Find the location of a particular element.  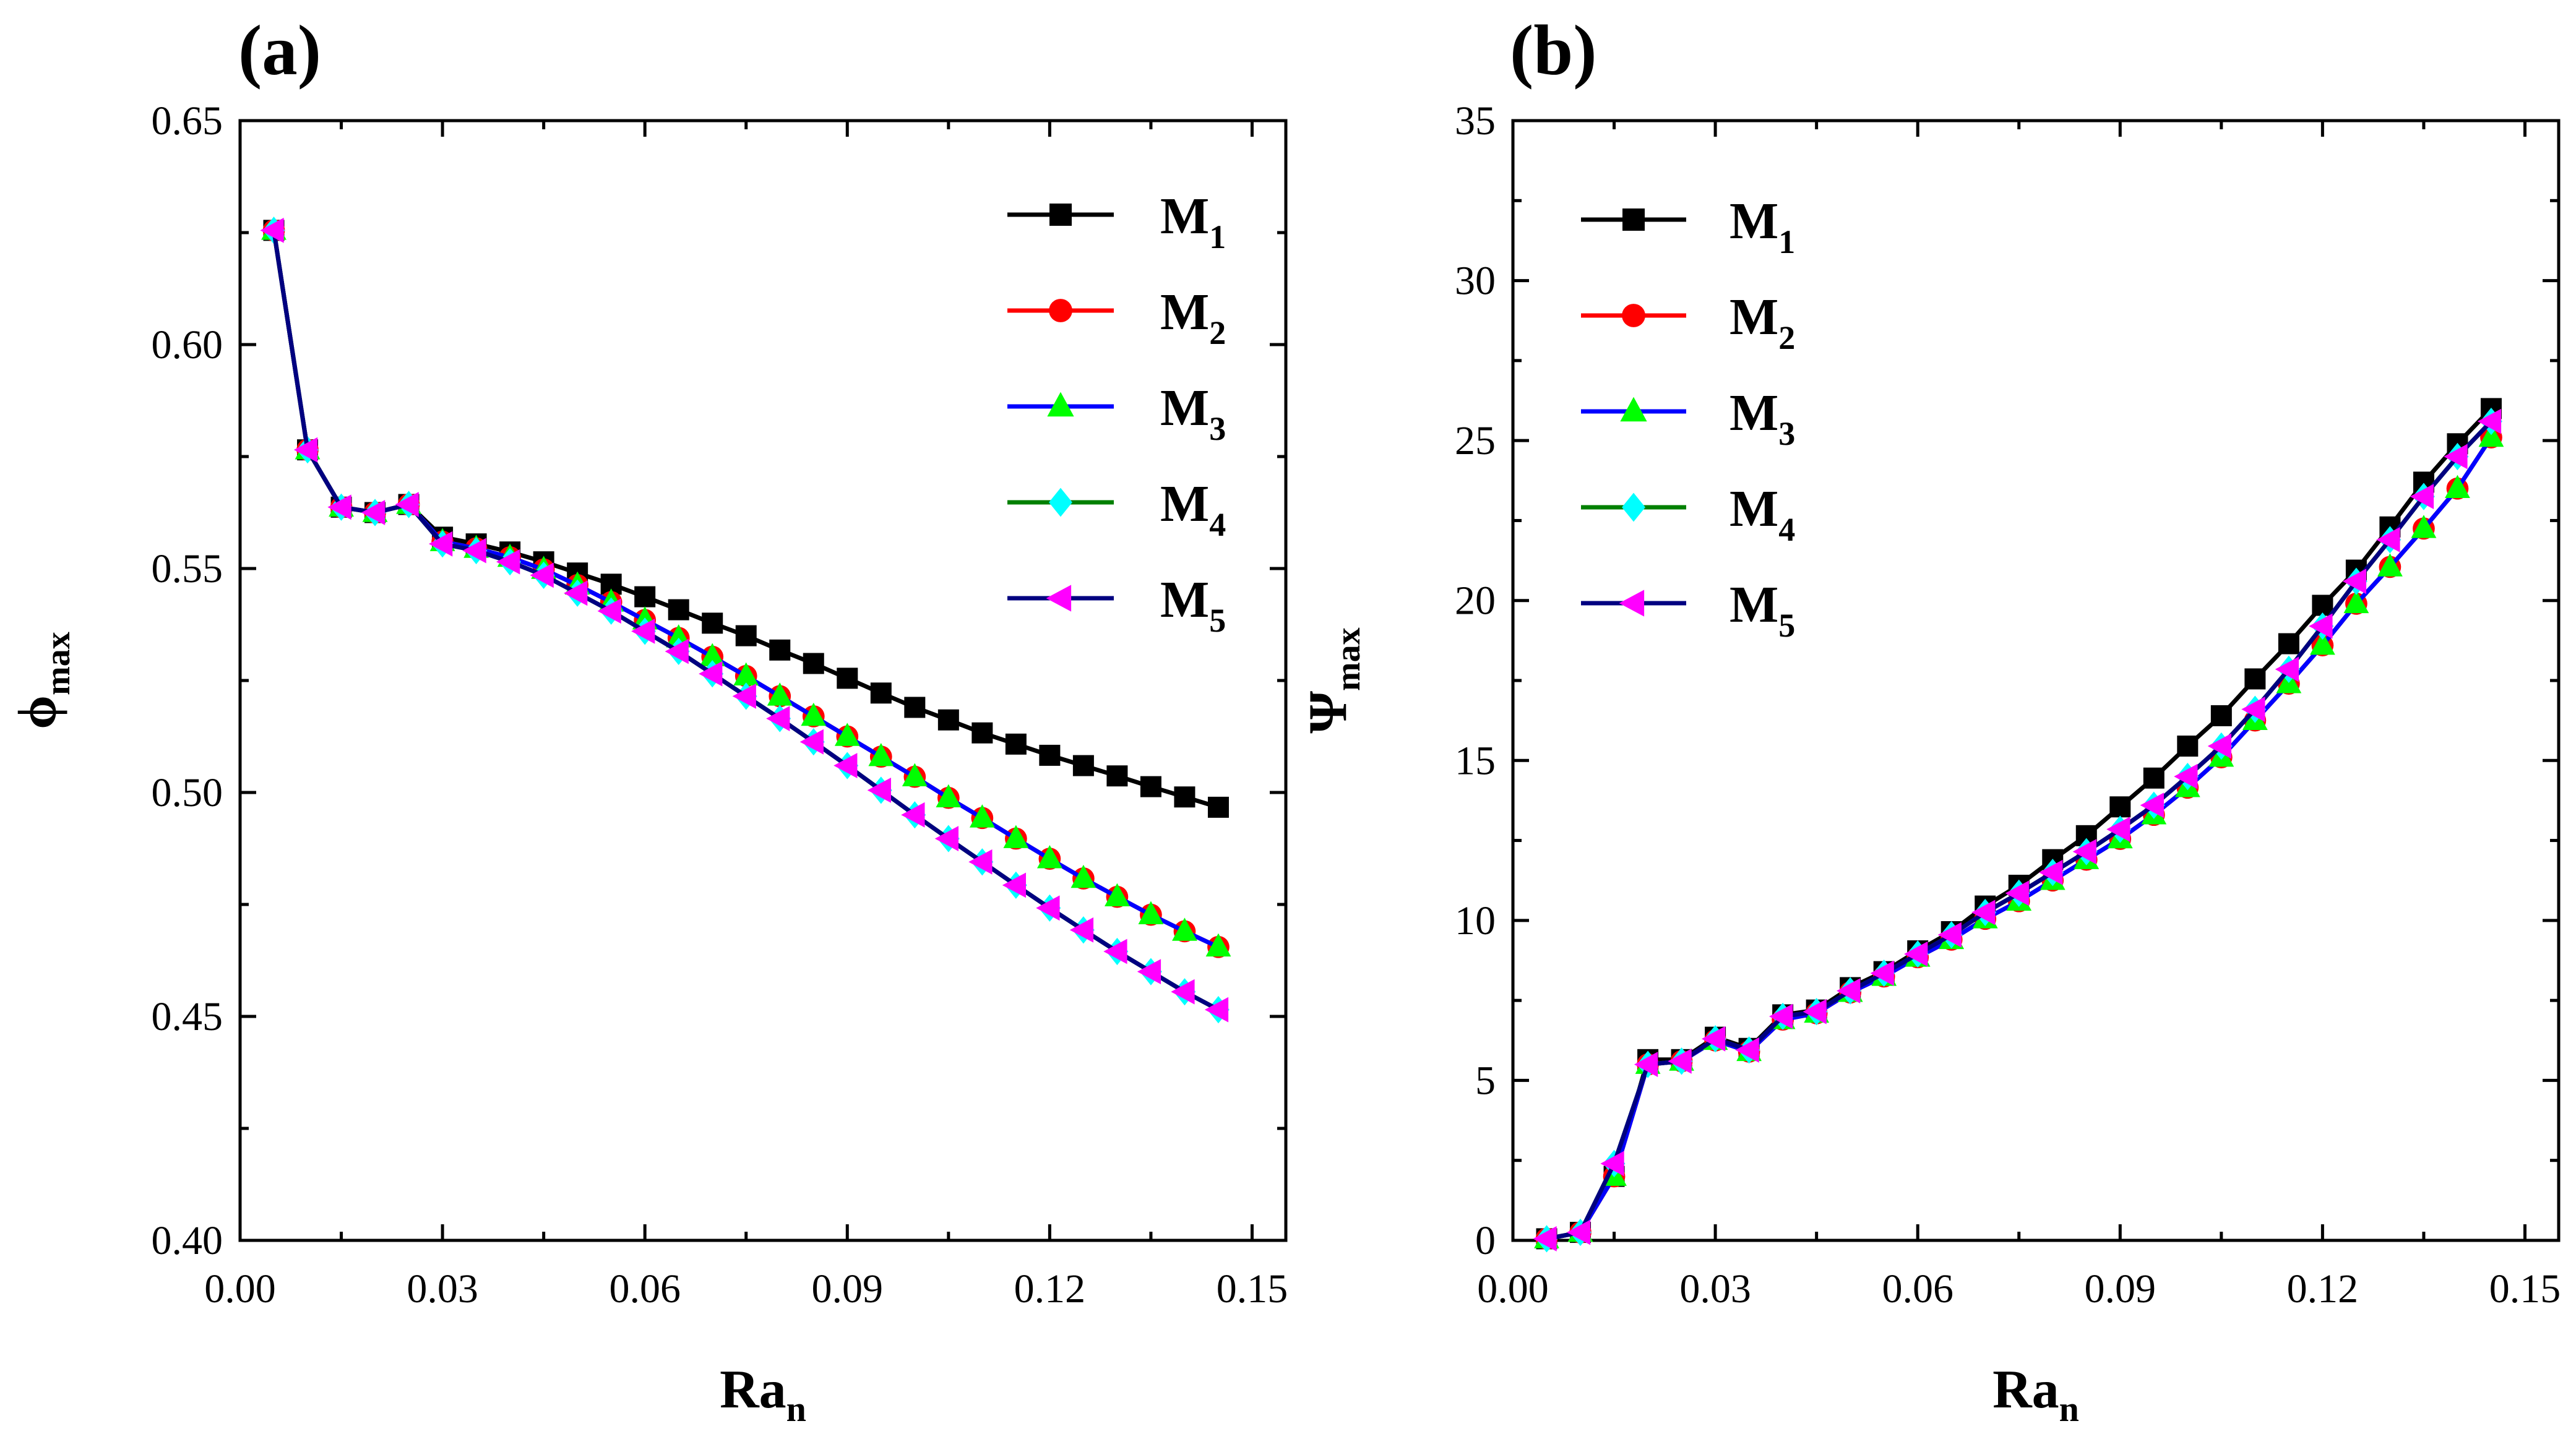

legend-label: M3 is located at coordinates (1762, 418).